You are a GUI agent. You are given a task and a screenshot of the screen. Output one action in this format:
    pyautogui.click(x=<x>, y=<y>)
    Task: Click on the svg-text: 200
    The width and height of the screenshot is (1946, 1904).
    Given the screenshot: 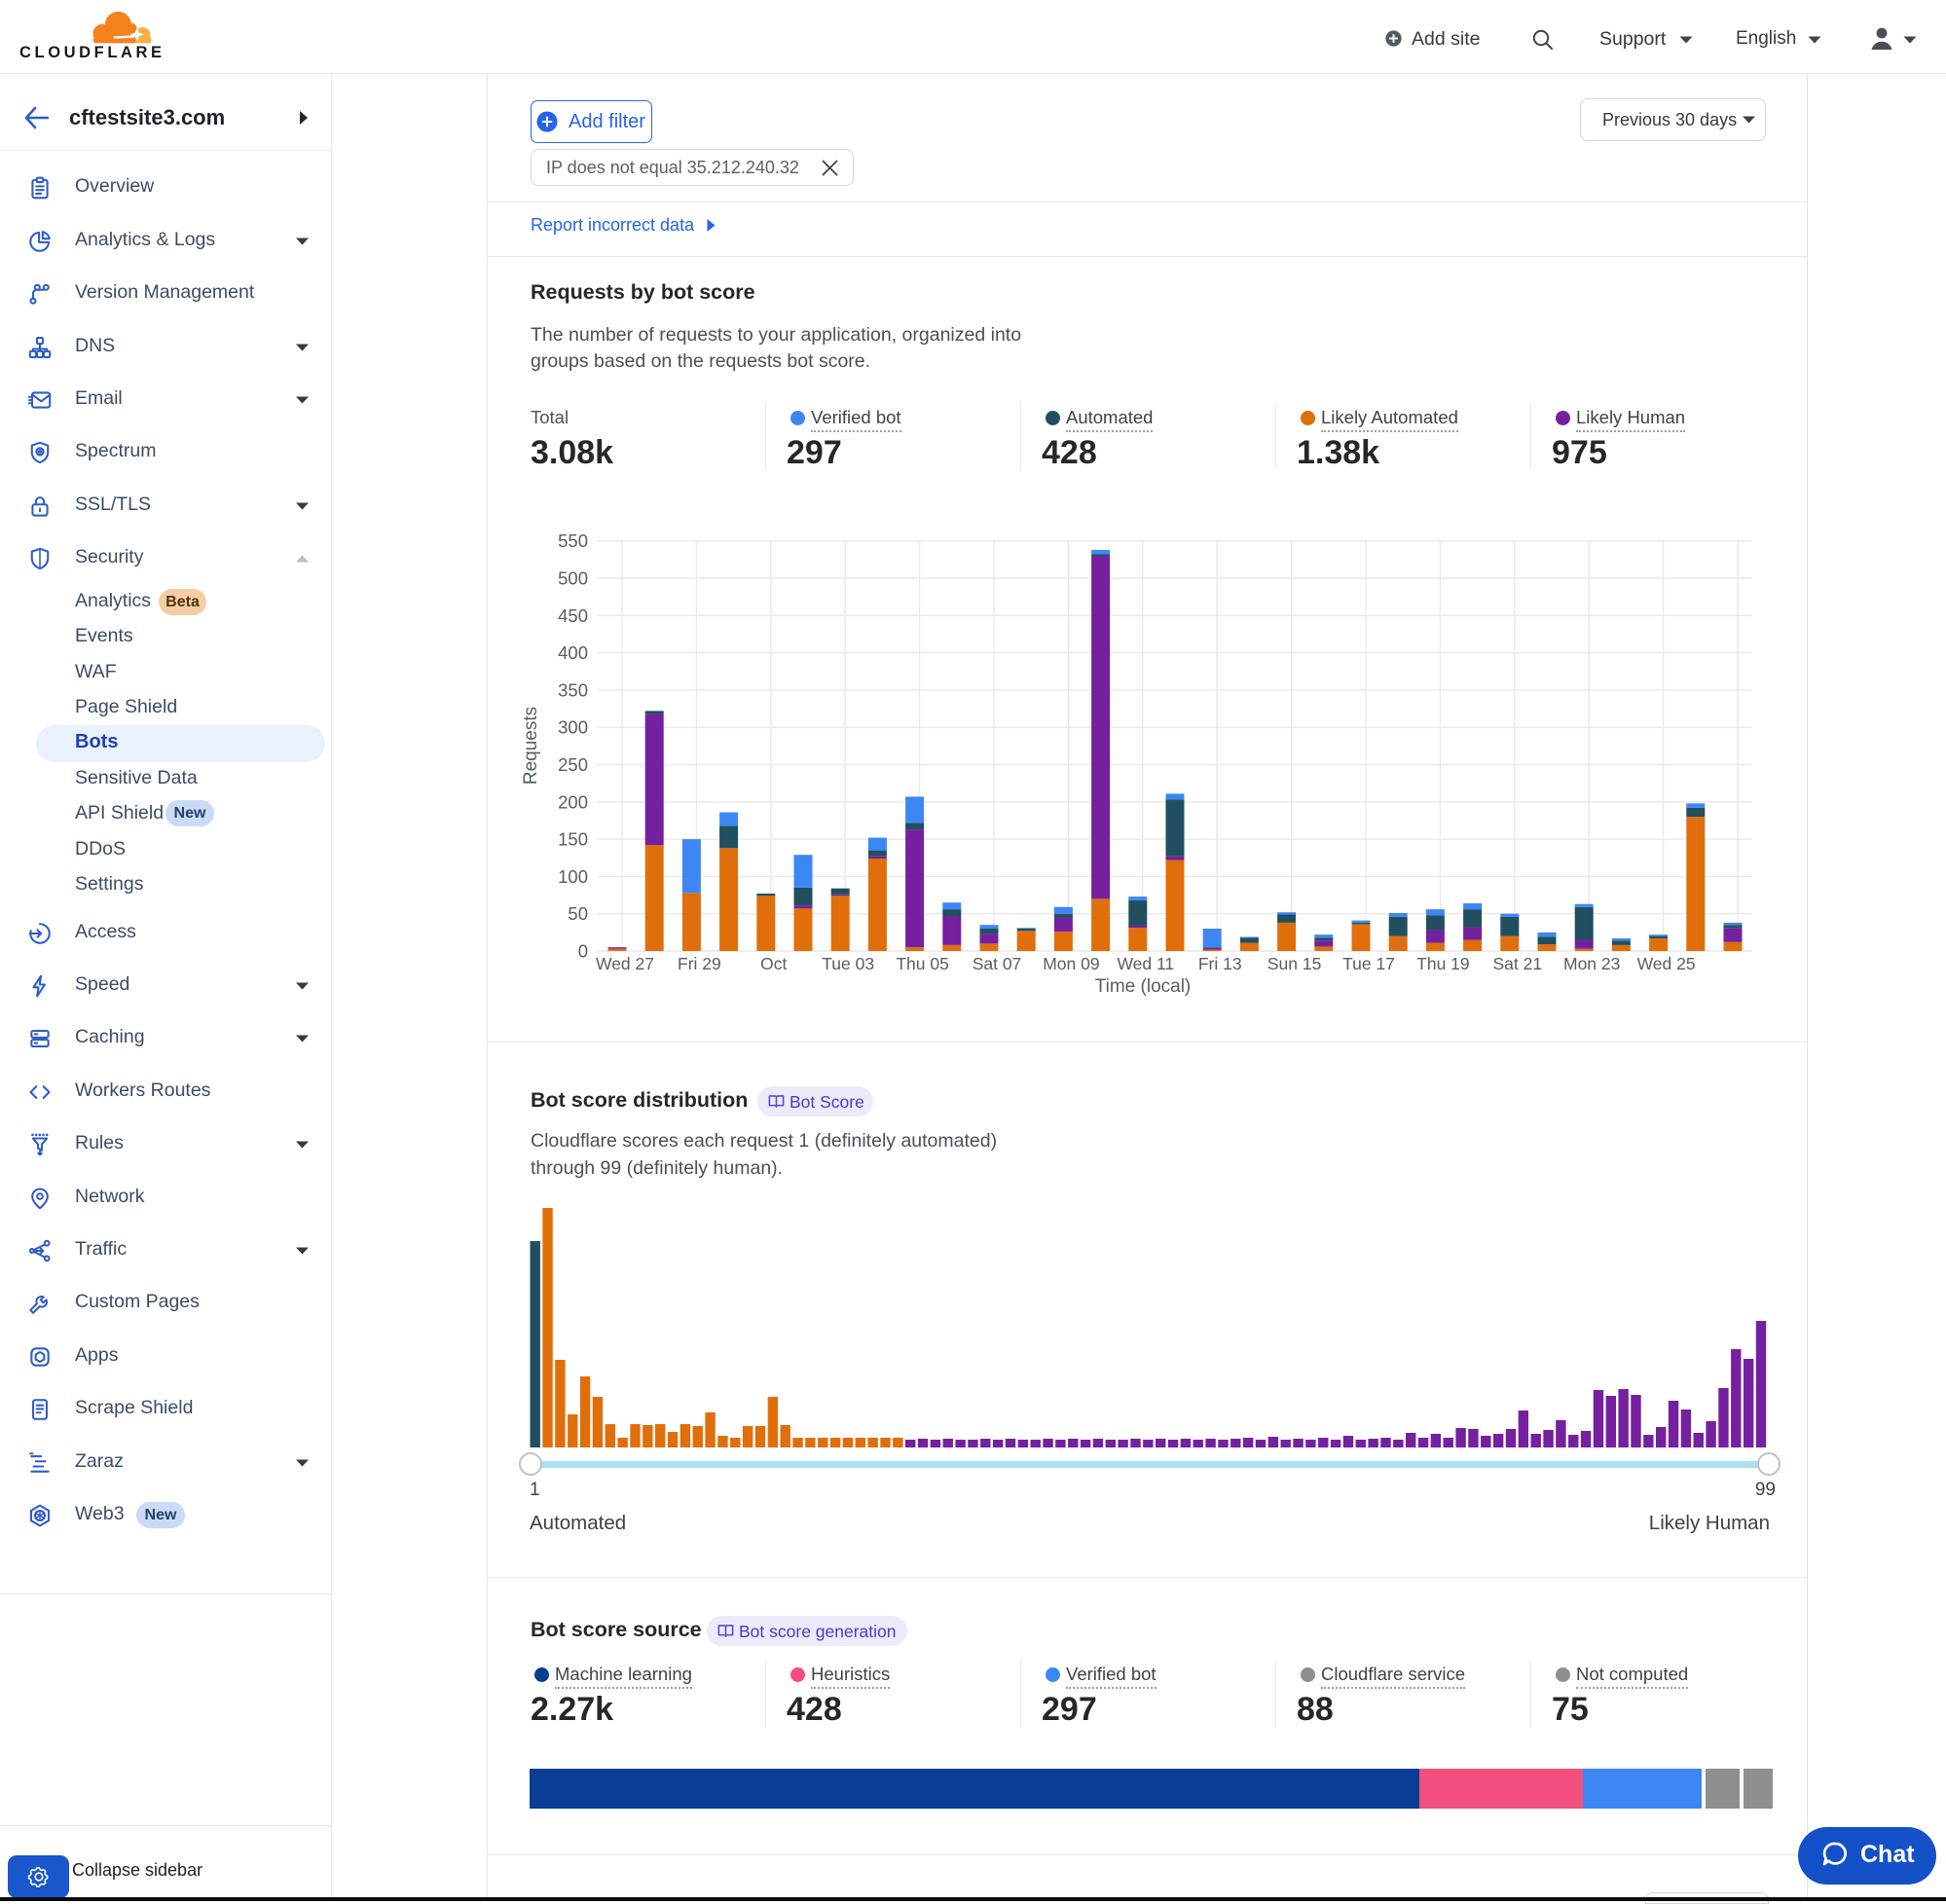 What is the action you would take?
    pyautogui.click(x=573, y=801)
    